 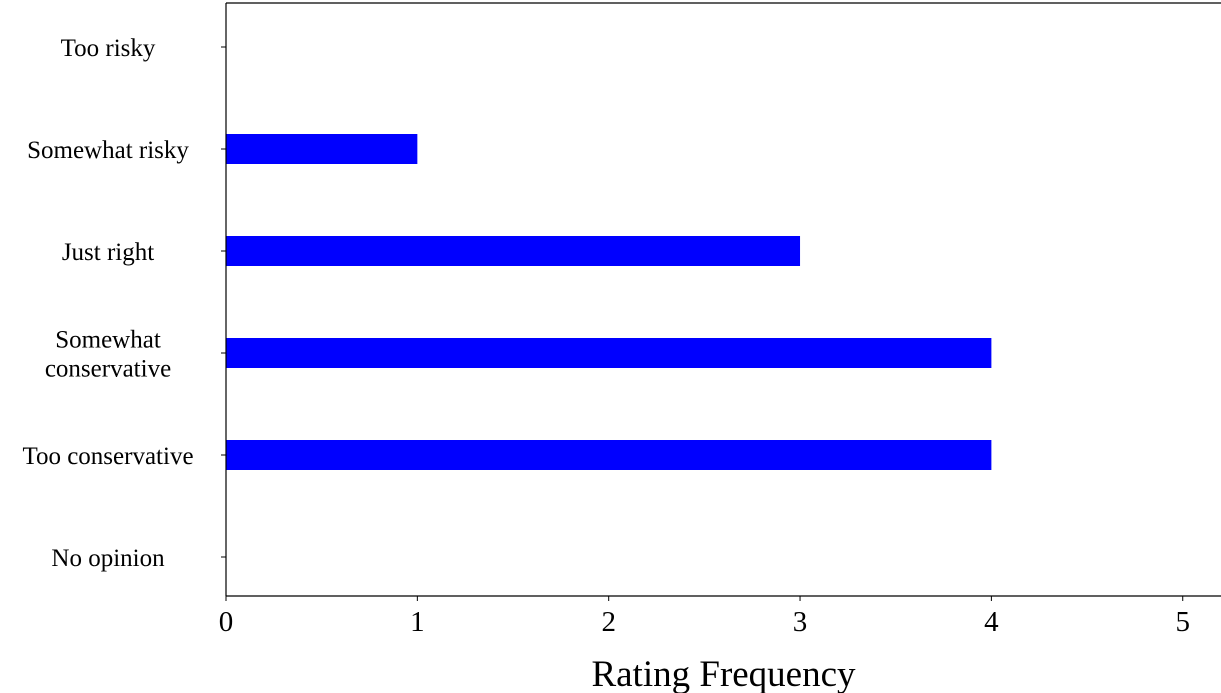 What do you see at coordinates (108, 150) in the screenshot?
I see `y-tick-label: Somewhat risky` at bounding box center [108, 150].